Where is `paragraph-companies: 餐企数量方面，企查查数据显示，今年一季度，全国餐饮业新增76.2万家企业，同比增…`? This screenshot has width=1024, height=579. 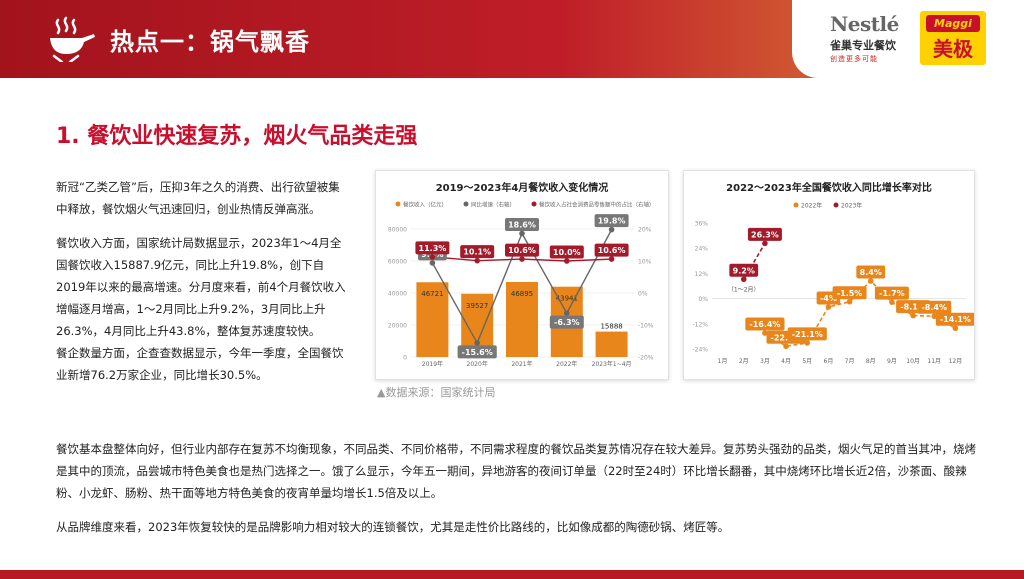 paragraph-companies: 餐企数量方面，企查查数据显示，今年一季度，全国餐饮业新增76.2万家企业，同比增… is located at coordinates (200, 364).